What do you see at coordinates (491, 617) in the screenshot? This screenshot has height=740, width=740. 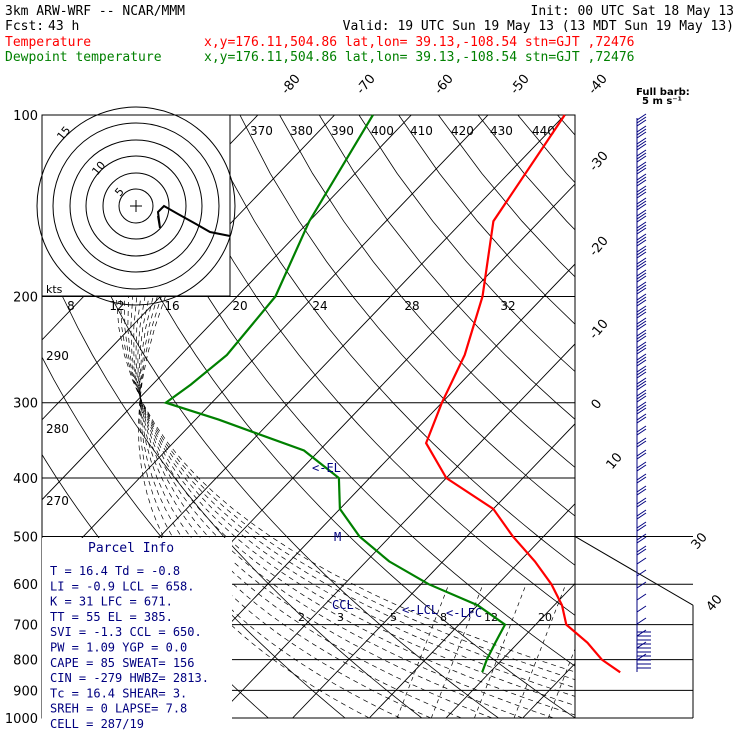 I see `mixing-ratio-label: 12` at bounding box center [491, 617].